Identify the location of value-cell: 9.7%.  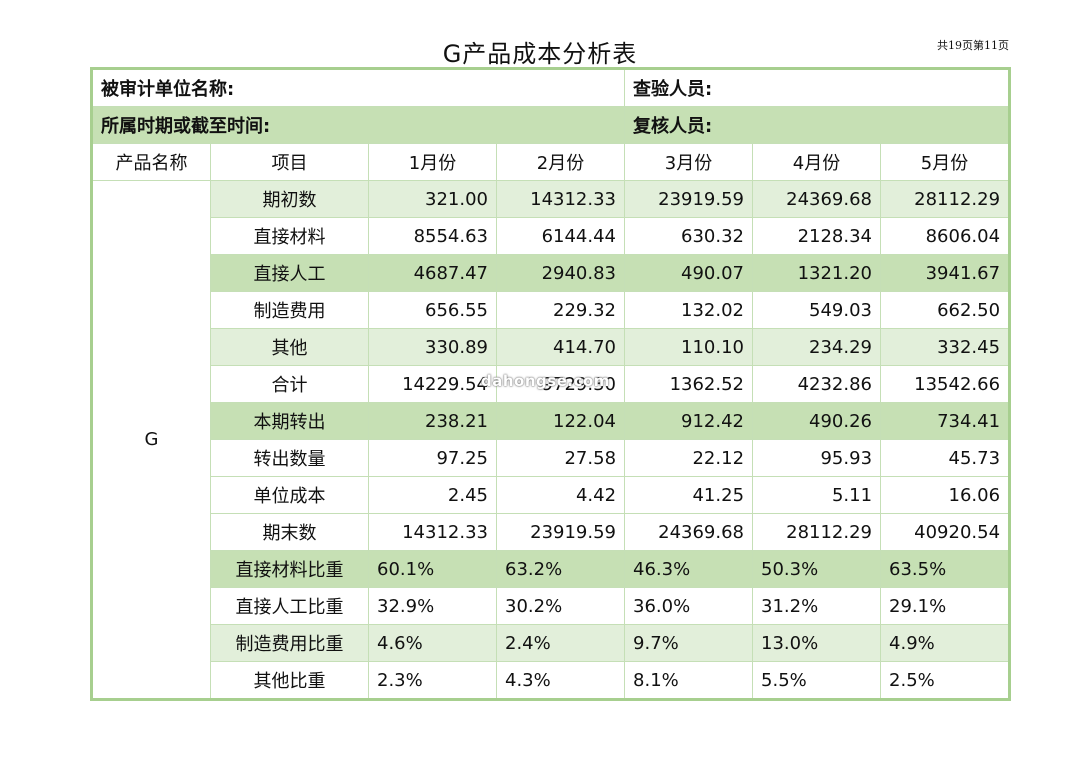
(689, 643).